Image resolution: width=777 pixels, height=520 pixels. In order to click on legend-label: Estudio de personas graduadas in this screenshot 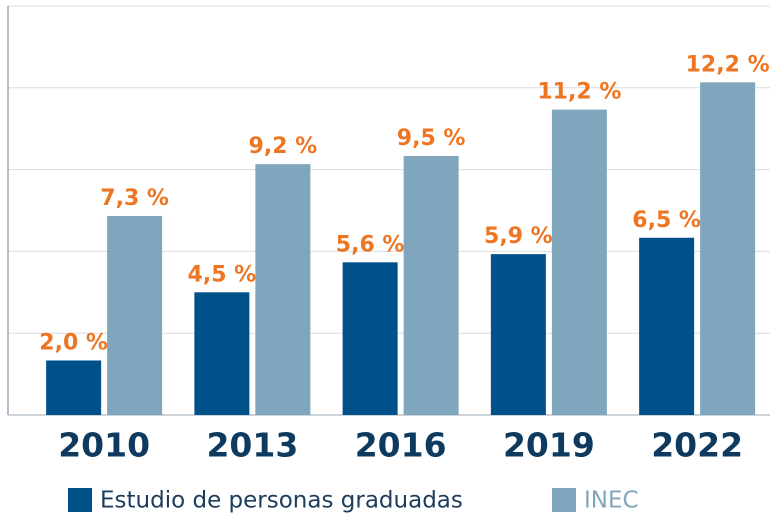, I will do `click(281, 501)`.